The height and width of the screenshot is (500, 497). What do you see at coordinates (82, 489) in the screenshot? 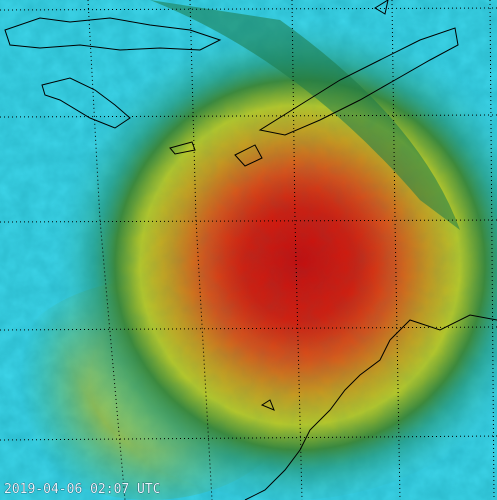
I see `timestamp: 2019-04-06 02:07 UTC` at bounding box center [82, 489].